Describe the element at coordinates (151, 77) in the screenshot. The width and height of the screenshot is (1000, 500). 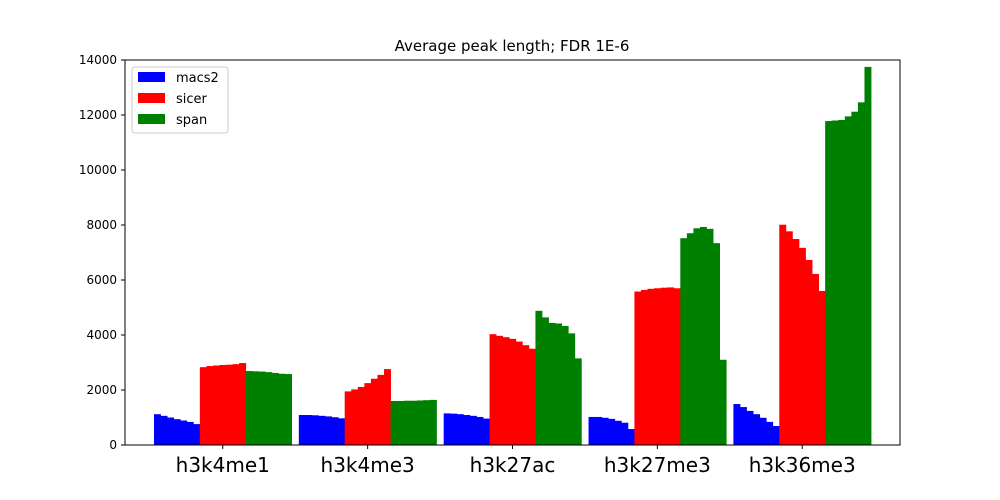
I see `legend-swatch-macs2` at that location.